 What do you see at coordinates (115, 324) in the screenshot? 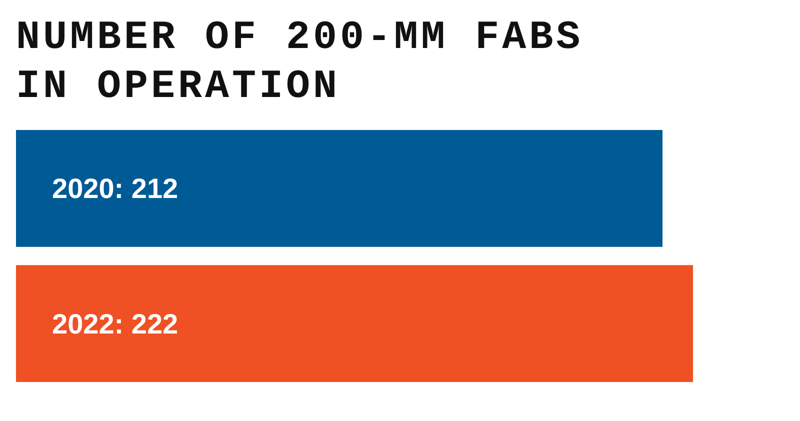
I see `data-label: 2022: 222` at bounding box center [115, 324].